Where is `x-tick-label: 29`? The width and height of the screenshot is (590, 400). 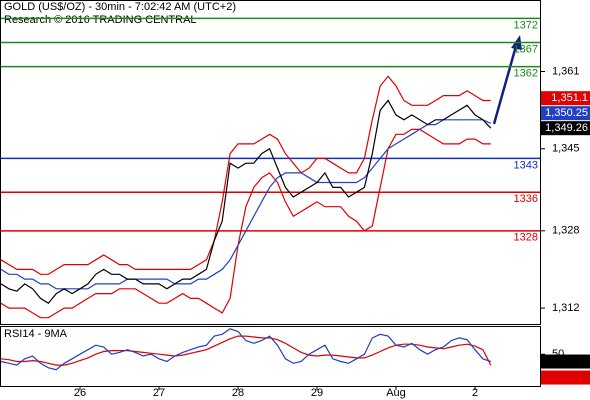 x-tick-label: 29 is located at coordinates (317, 393).